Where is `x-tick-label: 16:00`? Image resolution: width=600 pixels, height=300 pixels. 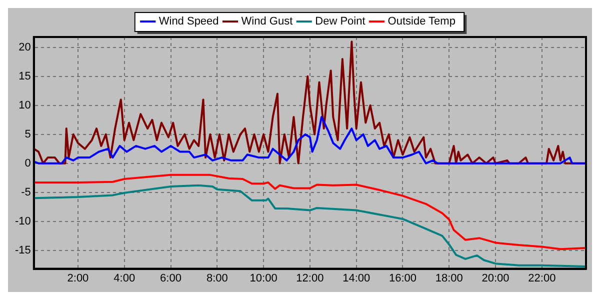 x-tick-label: 16:00 is located at coordinates (402, 278).